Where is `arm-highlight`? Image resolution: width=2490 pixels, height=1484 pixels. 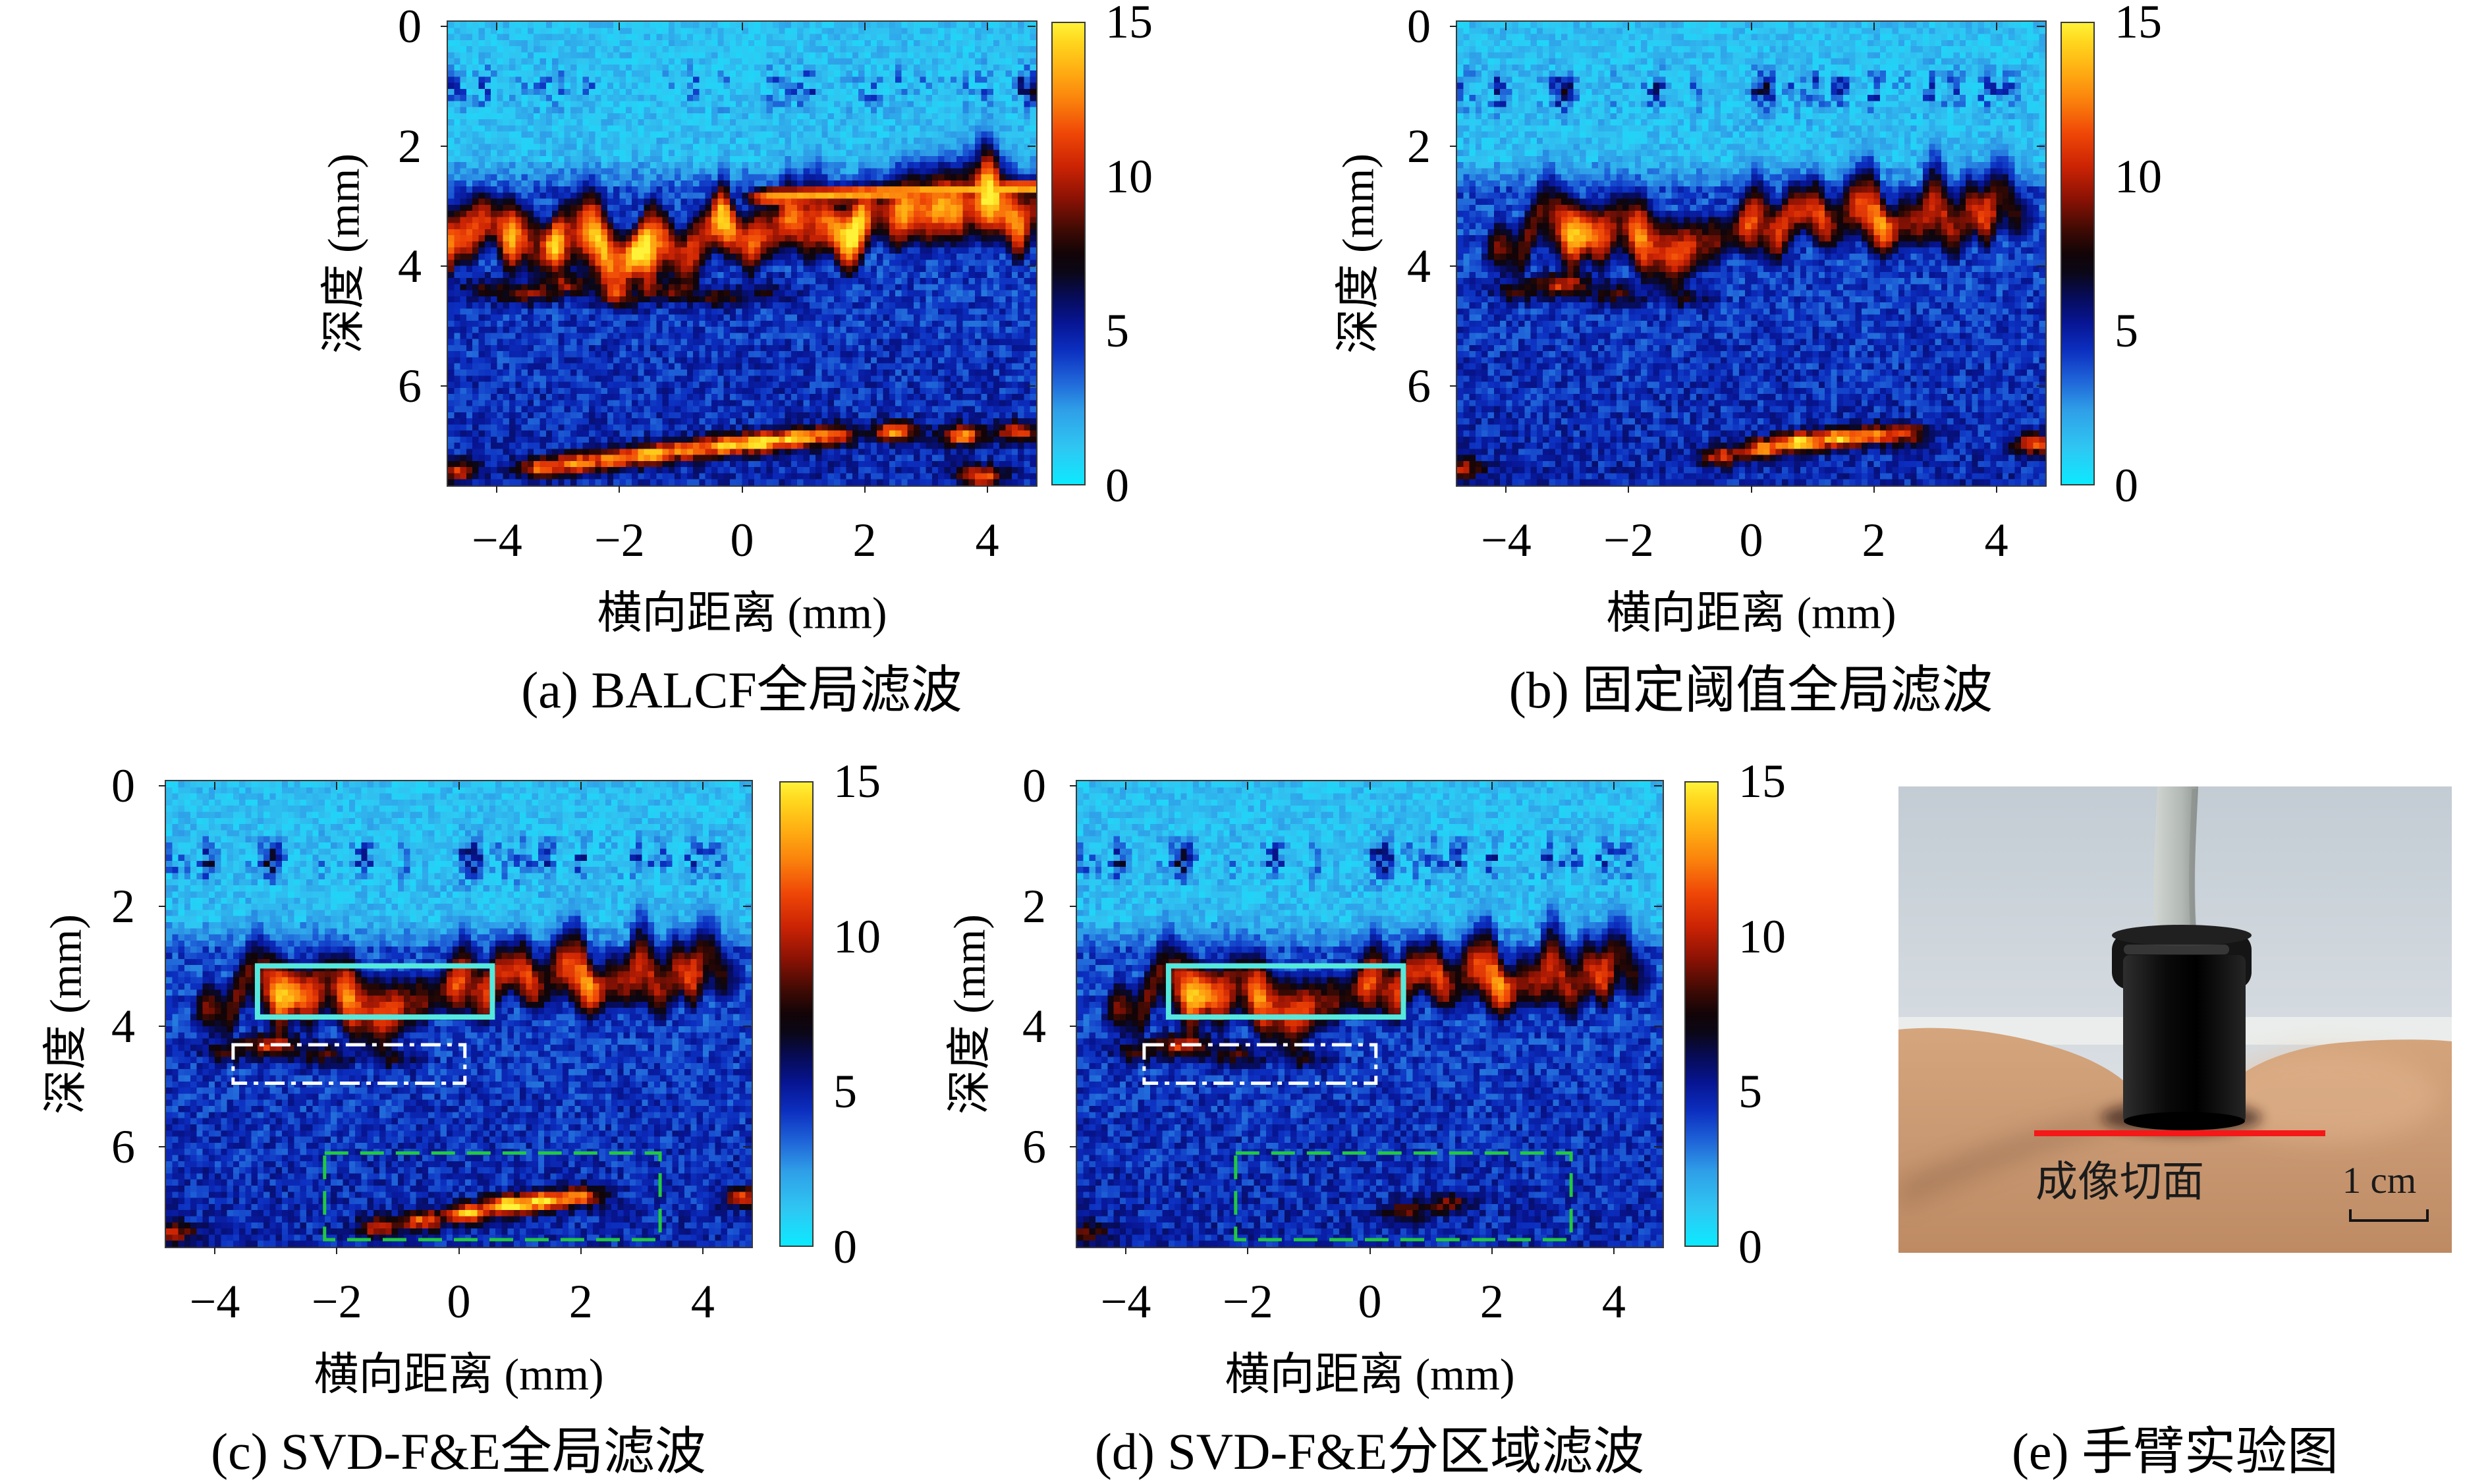 arm-highlight is located at coordinates (2327, 1096).